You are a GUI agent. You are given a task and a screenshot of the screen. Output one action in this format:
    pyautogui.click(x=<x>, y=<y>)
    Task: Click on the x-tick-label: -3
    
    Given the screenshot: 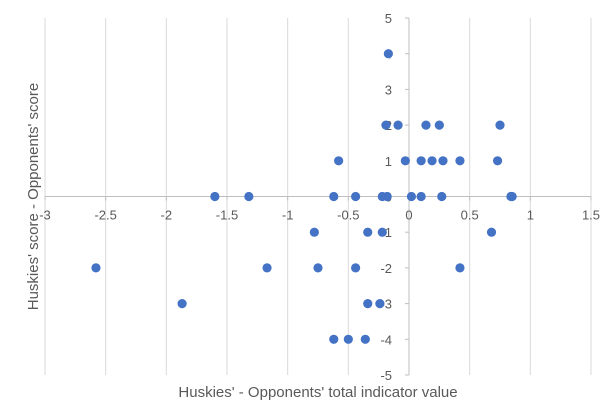 What is the action you would take?
    pyautogui.click(x=45, y=215)
    